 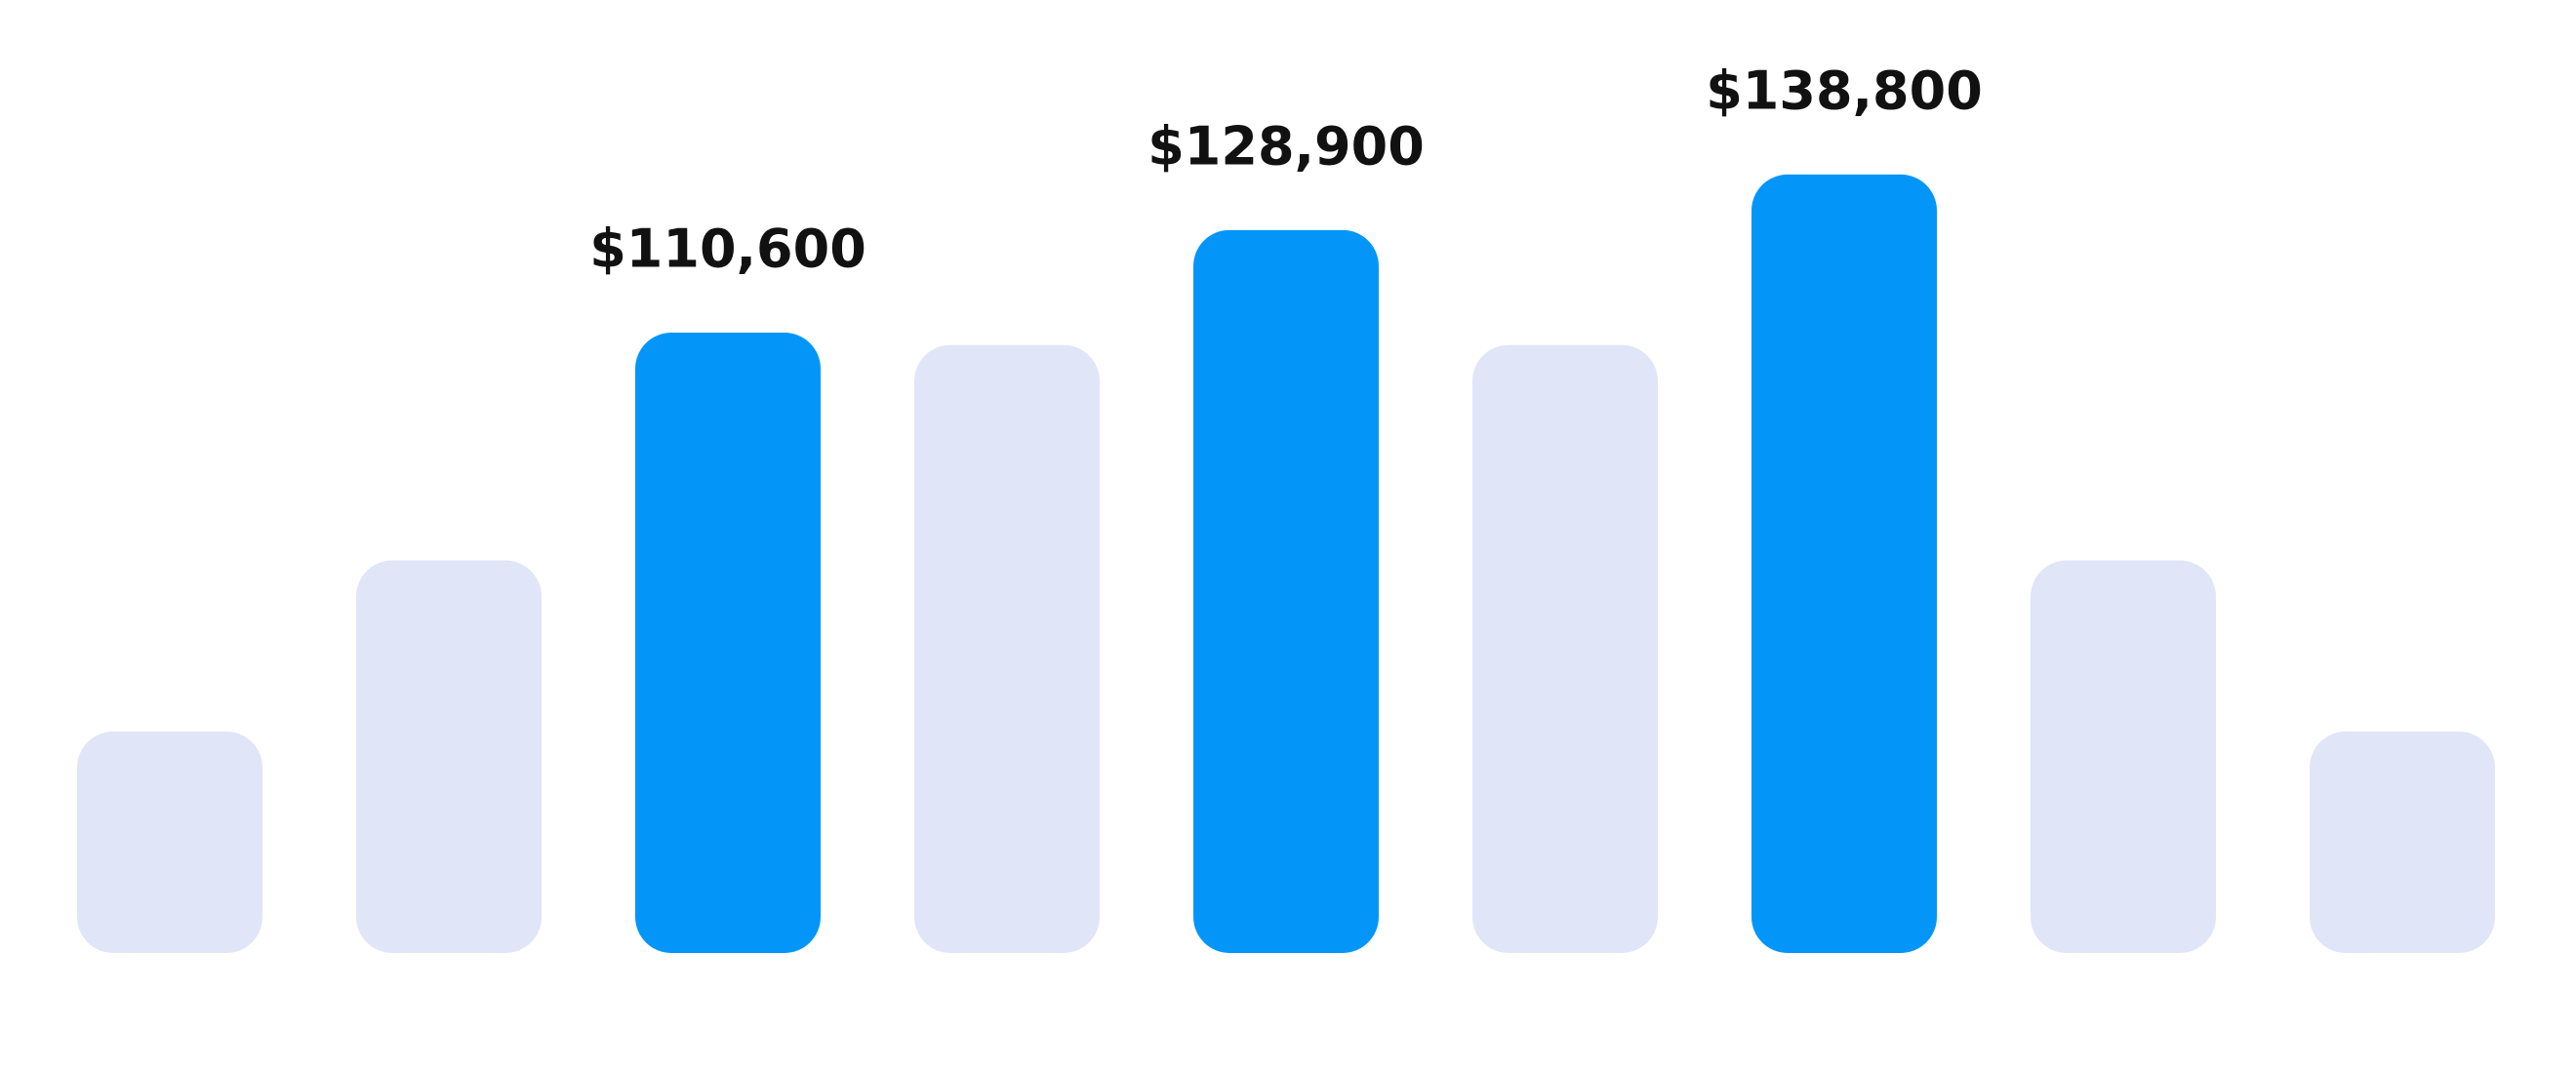 What do you see at coordinates (1286, 146) in the screenshot?
I see `value-label: $128,900` at bounding box center [1286, 146].